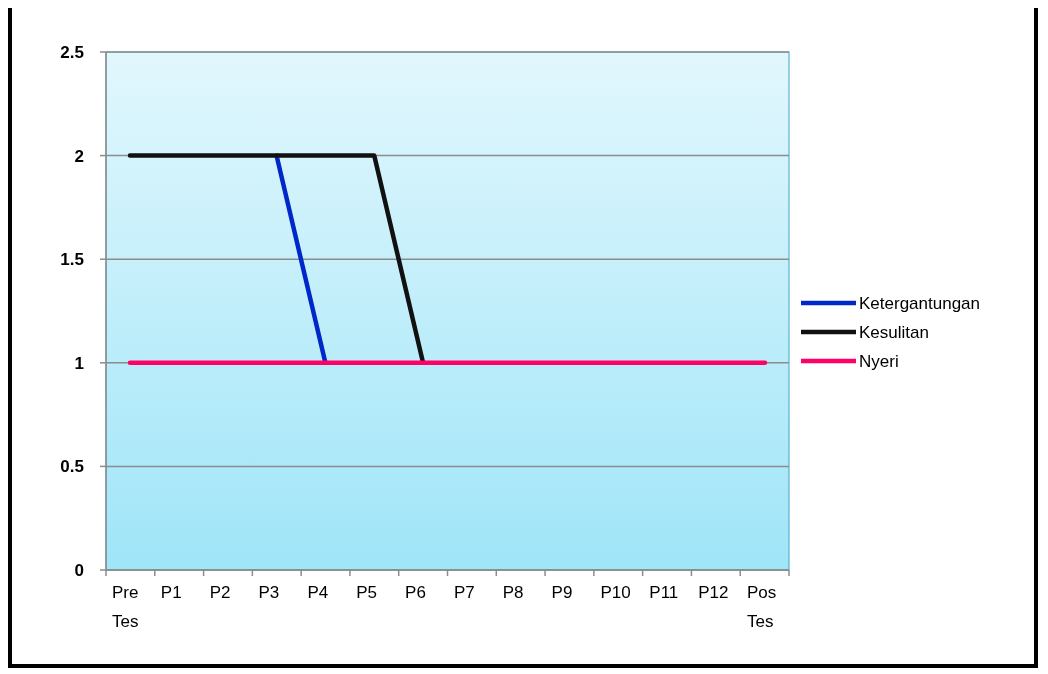 Image resolution: width=1048 pixels, height=674 pixels. What do you see at coordinates (171, 592) in the screenshot?
I see `x-tick-label: P1` at bounding box center [171, 592].